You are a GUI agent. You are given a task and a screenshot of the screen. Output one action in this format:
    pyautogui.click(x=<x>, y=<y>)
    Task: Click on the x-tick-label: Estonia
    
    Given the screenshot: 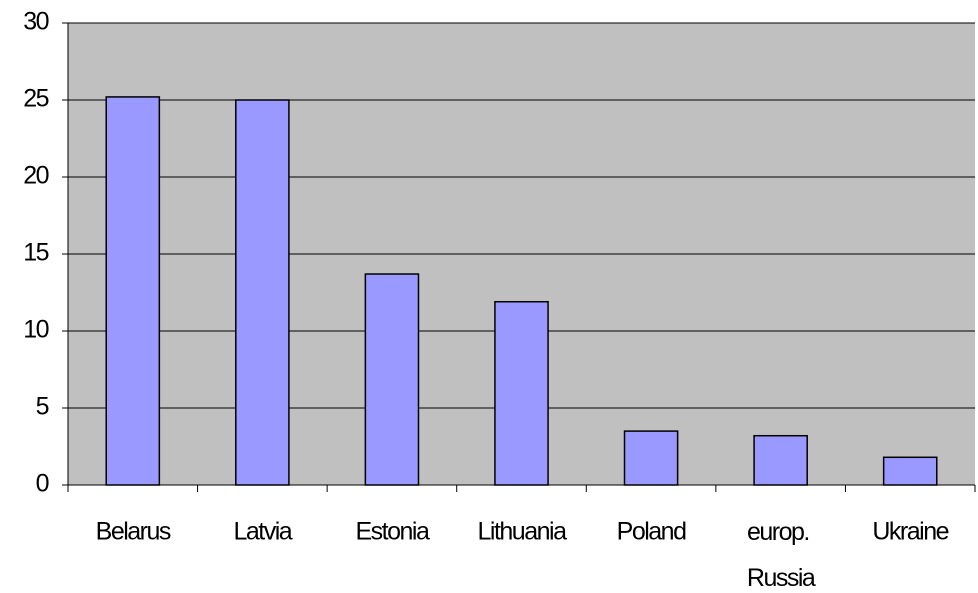 What is the action you would take?
    pyautogui.click(x=392, y=532)
    